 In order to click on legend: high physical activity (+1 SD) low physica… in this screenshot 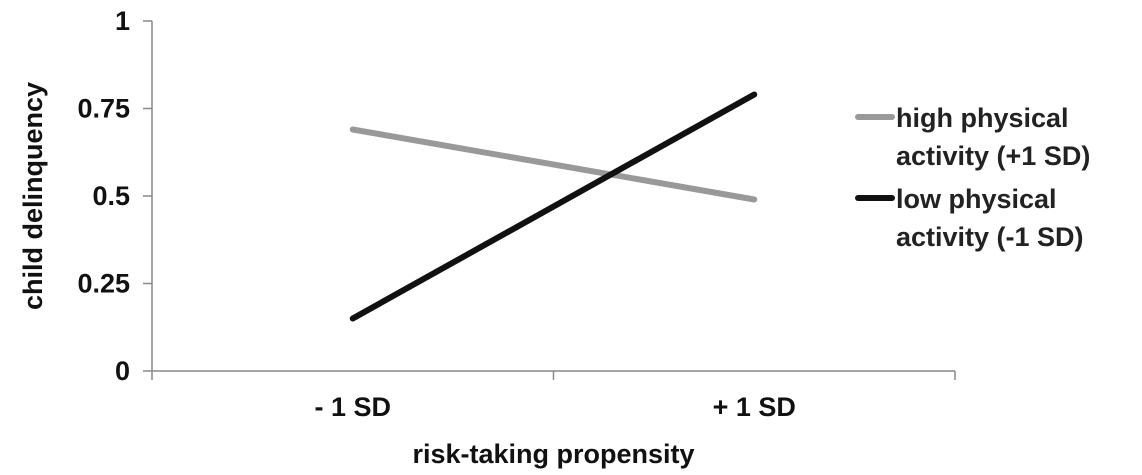, I will do `click(972, 177)`.